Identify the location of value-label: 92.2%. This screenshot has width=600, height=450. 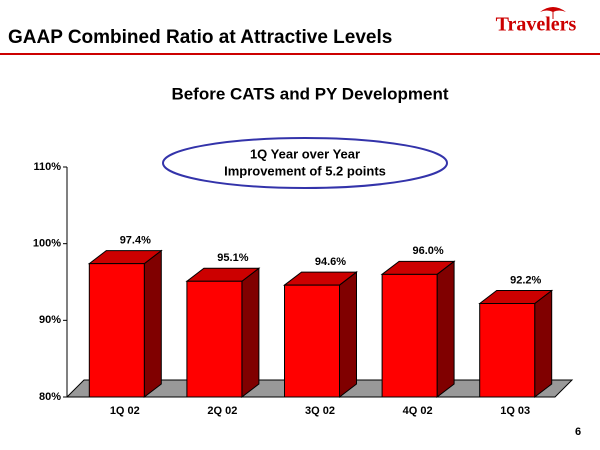
(525, 280).